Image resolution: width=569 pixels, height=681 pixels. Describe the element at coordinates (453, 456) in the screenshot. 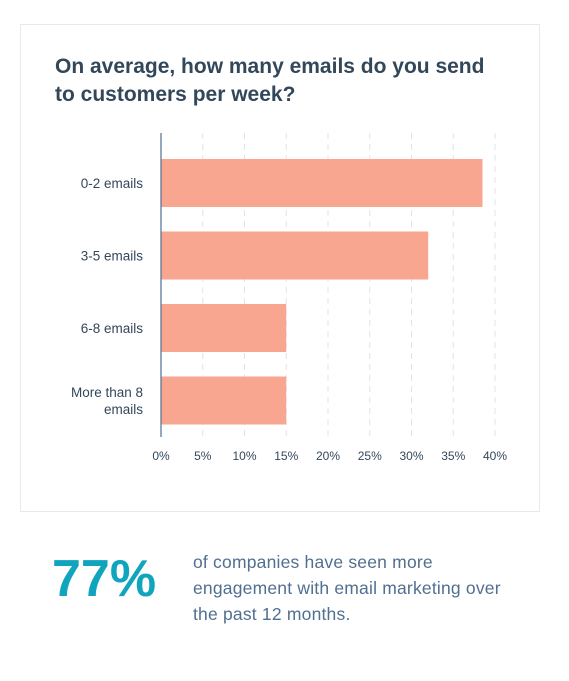

I see `x-tick-label: 35%` at that location.